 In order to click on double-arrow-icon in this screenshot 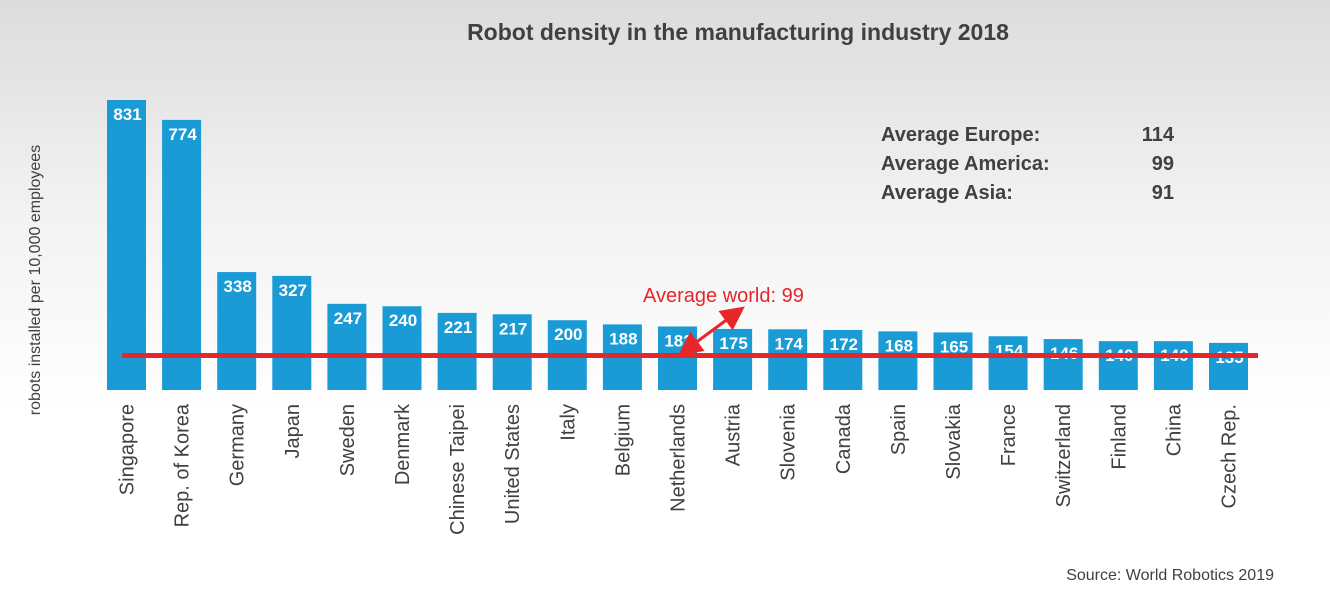, I will do `click(711, 331)`.